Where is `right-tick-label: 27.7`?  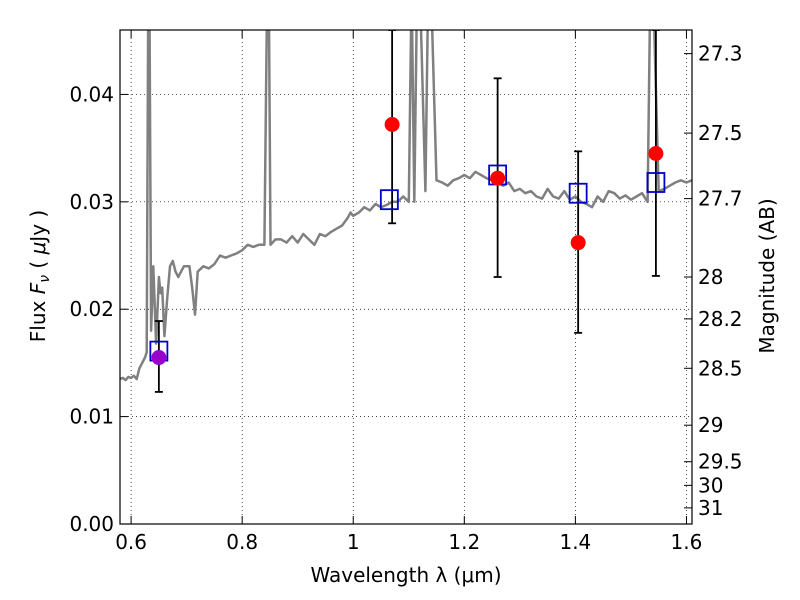
right-tick-label: 27.7 is located at coordinates (720, 199).